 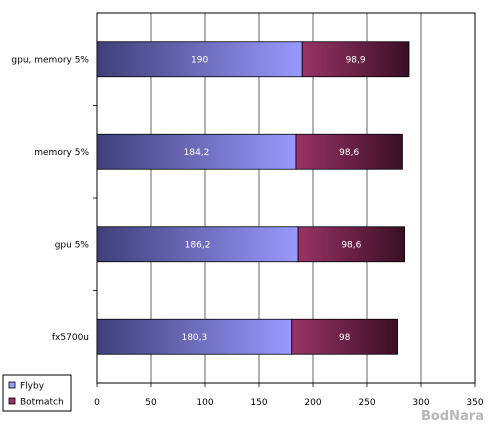 I want to click on data-label-botmatch: 98,9, so click(x=356, y=60).